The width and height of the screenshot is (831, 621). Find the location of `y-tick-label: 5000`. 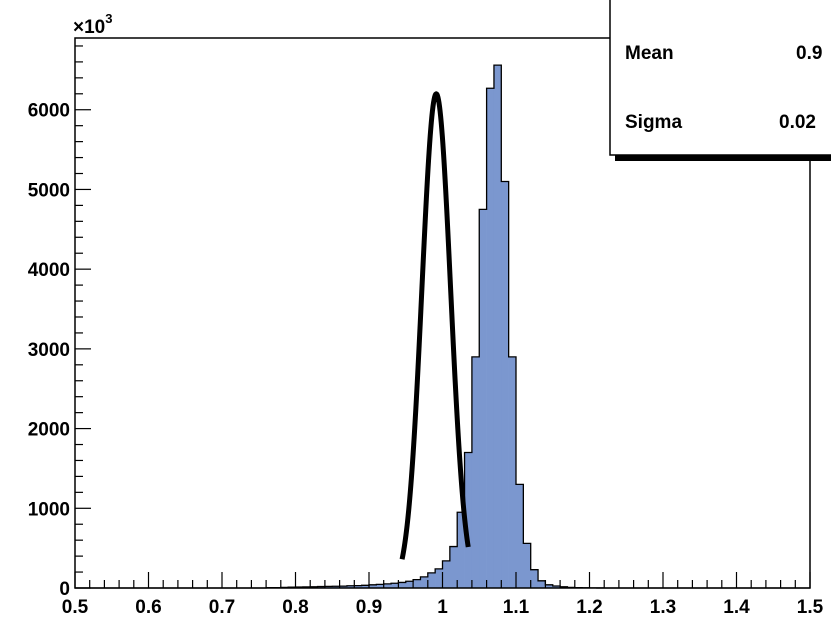

y-tick-label: 5000 is located at coordinates (49, 190).